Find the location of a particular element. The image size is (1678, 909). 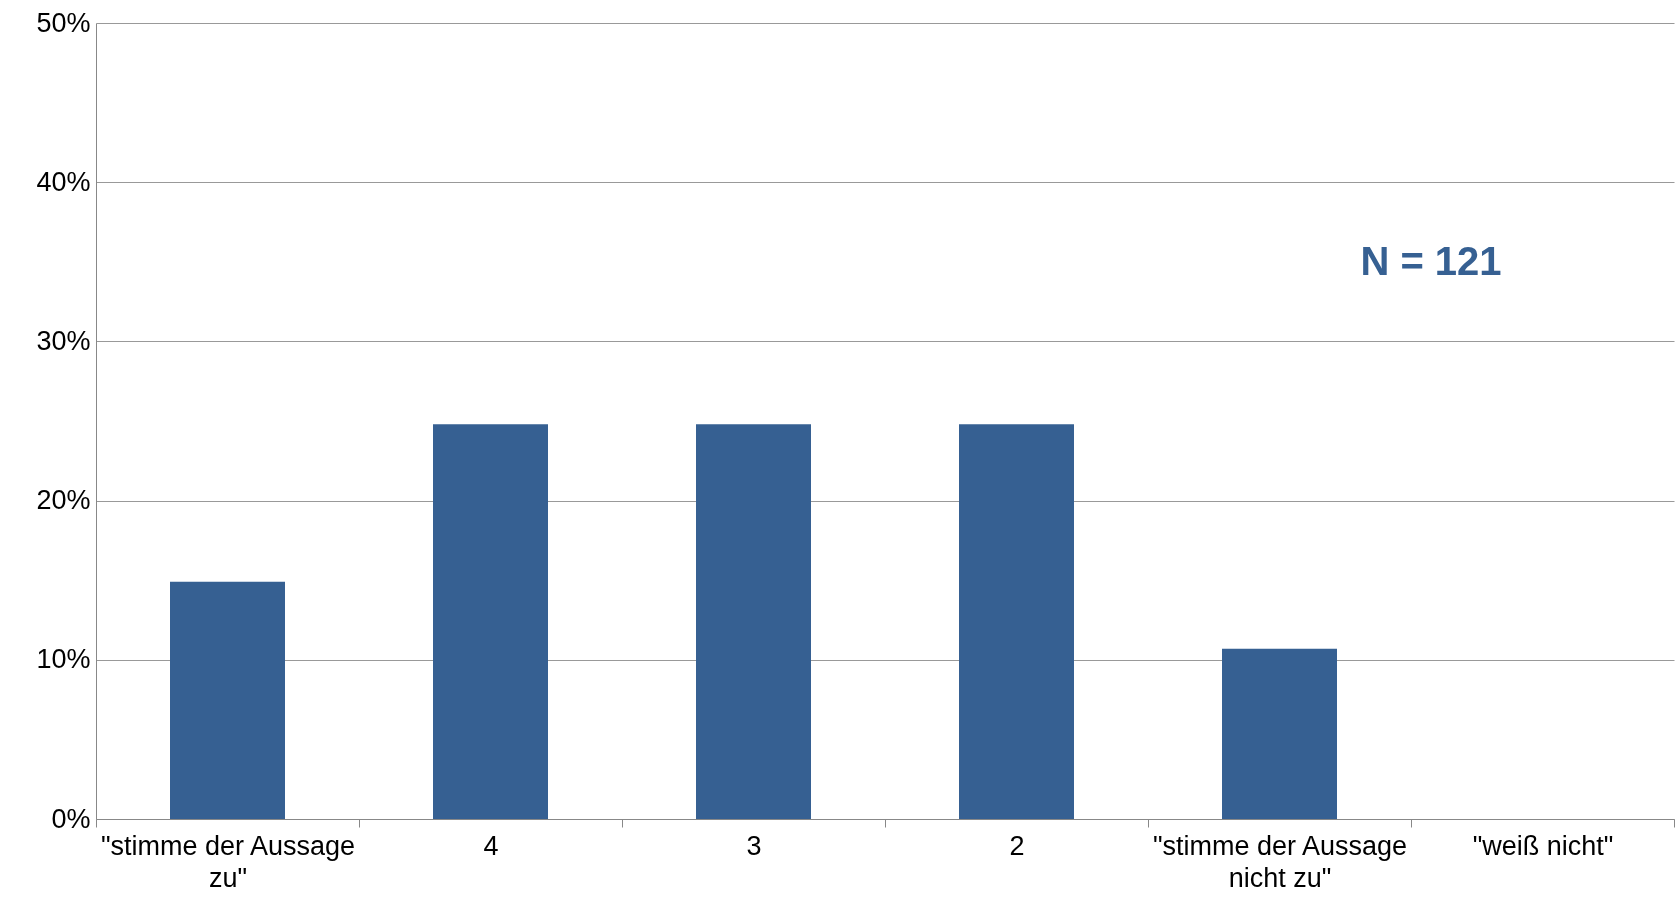

x-tick-label: 2 is located at coordinates (1017, 845).